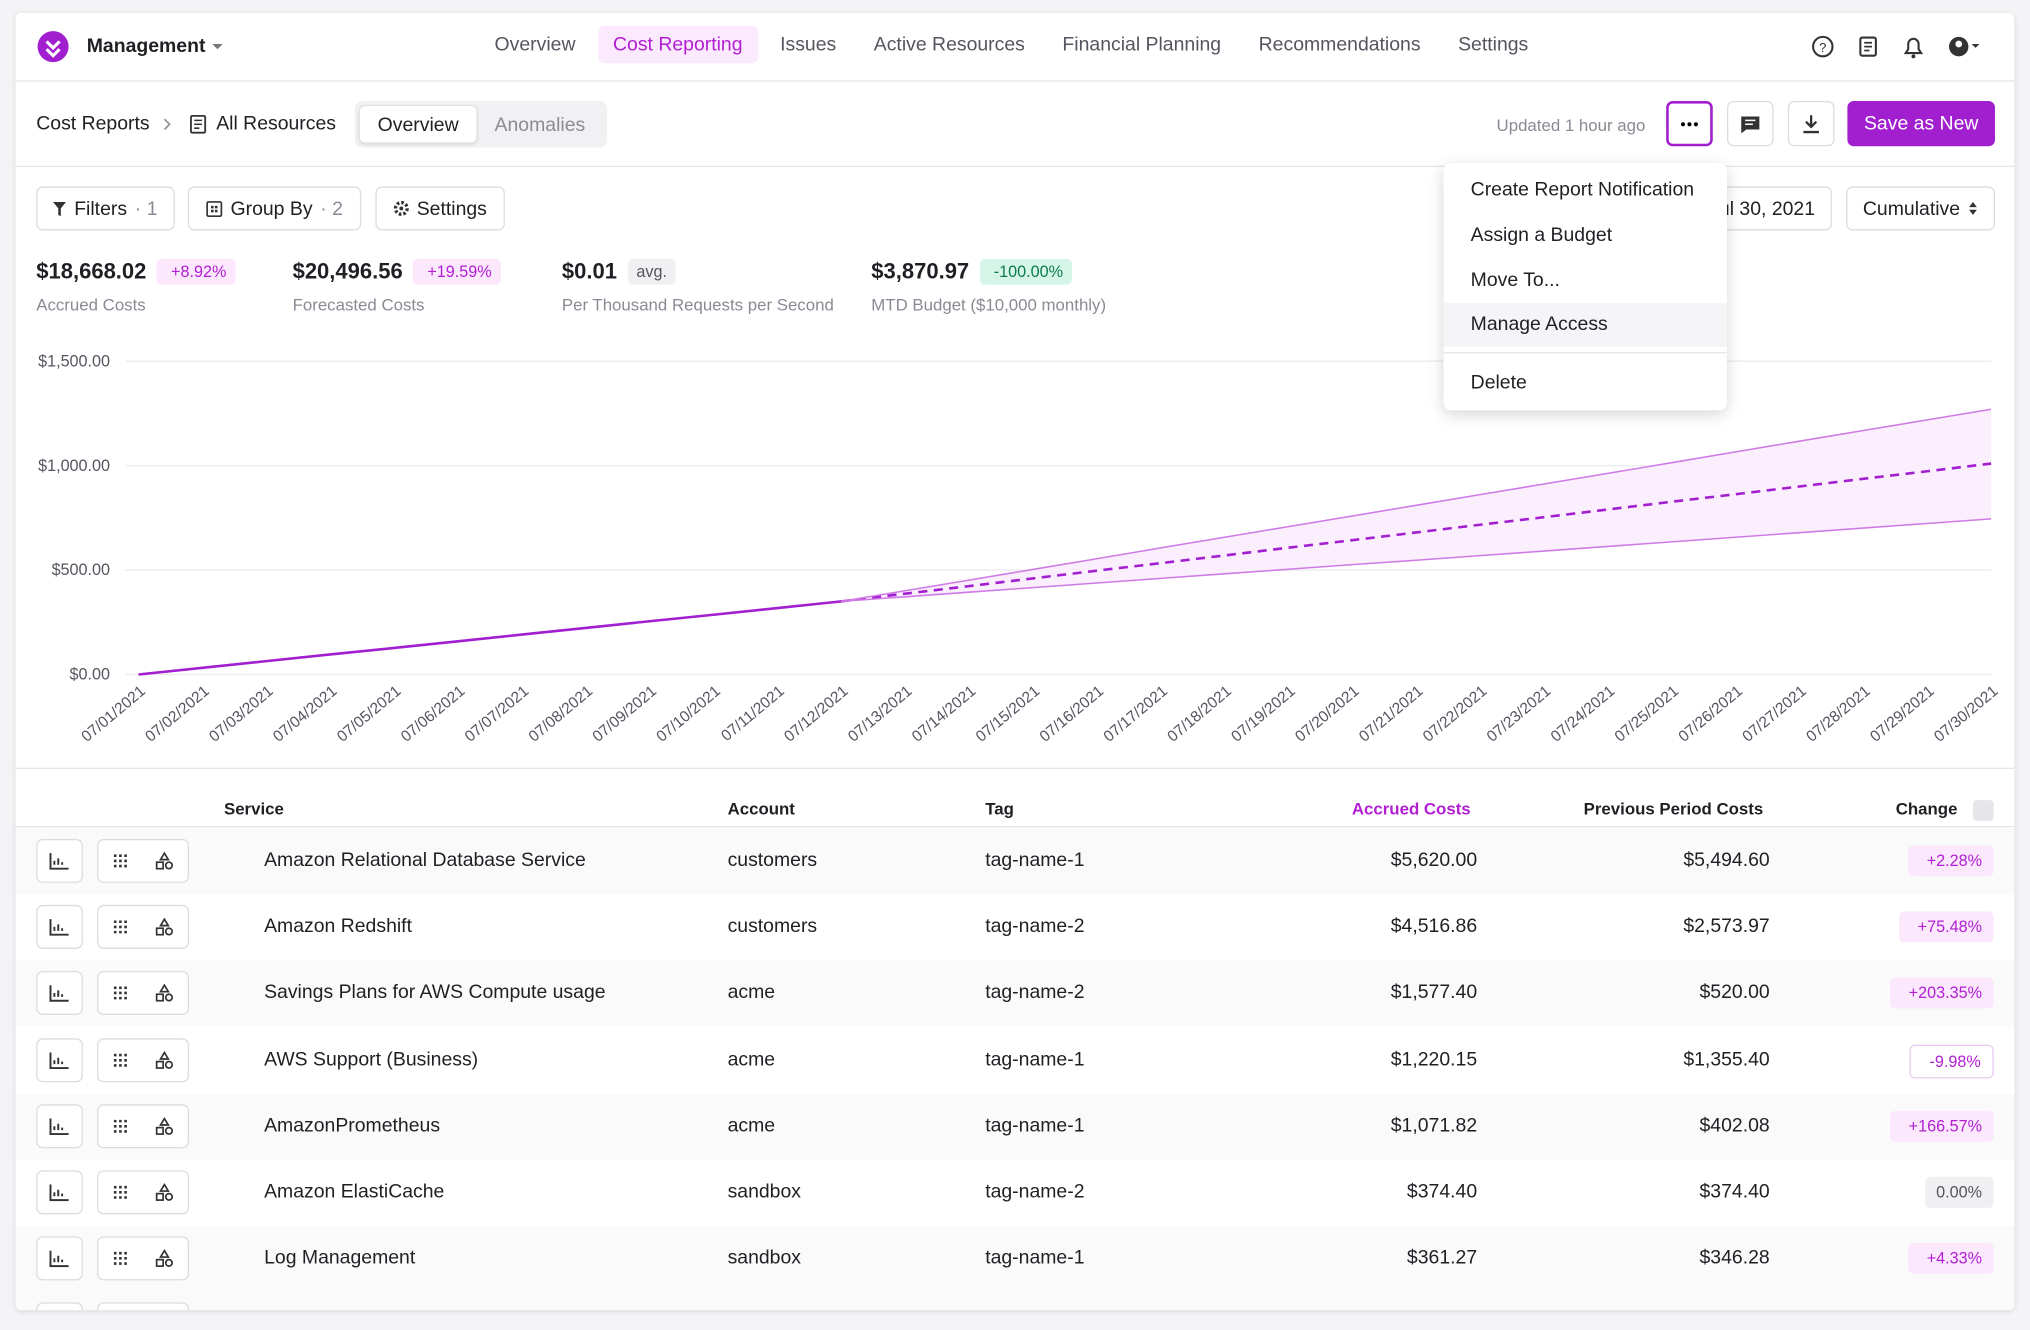  I want to click on cell: Log Management, so click(340, 1257).